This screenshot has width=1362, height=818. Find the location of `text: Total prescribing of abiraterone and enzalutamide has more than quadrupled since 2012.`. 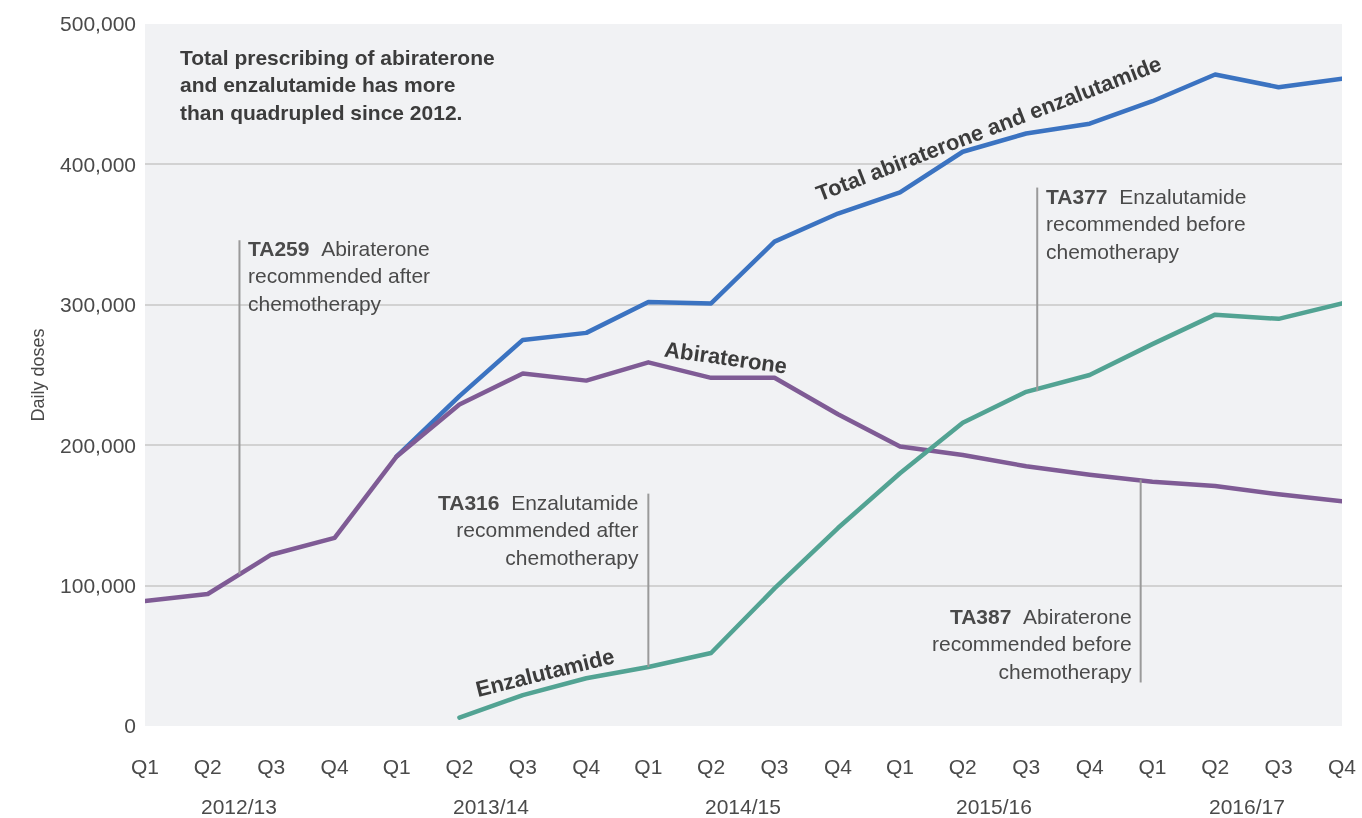

text: Total prescribing of abiraterone and enzalutamide has more than quadrupled since 2012. is located at coordinates (337, 85).